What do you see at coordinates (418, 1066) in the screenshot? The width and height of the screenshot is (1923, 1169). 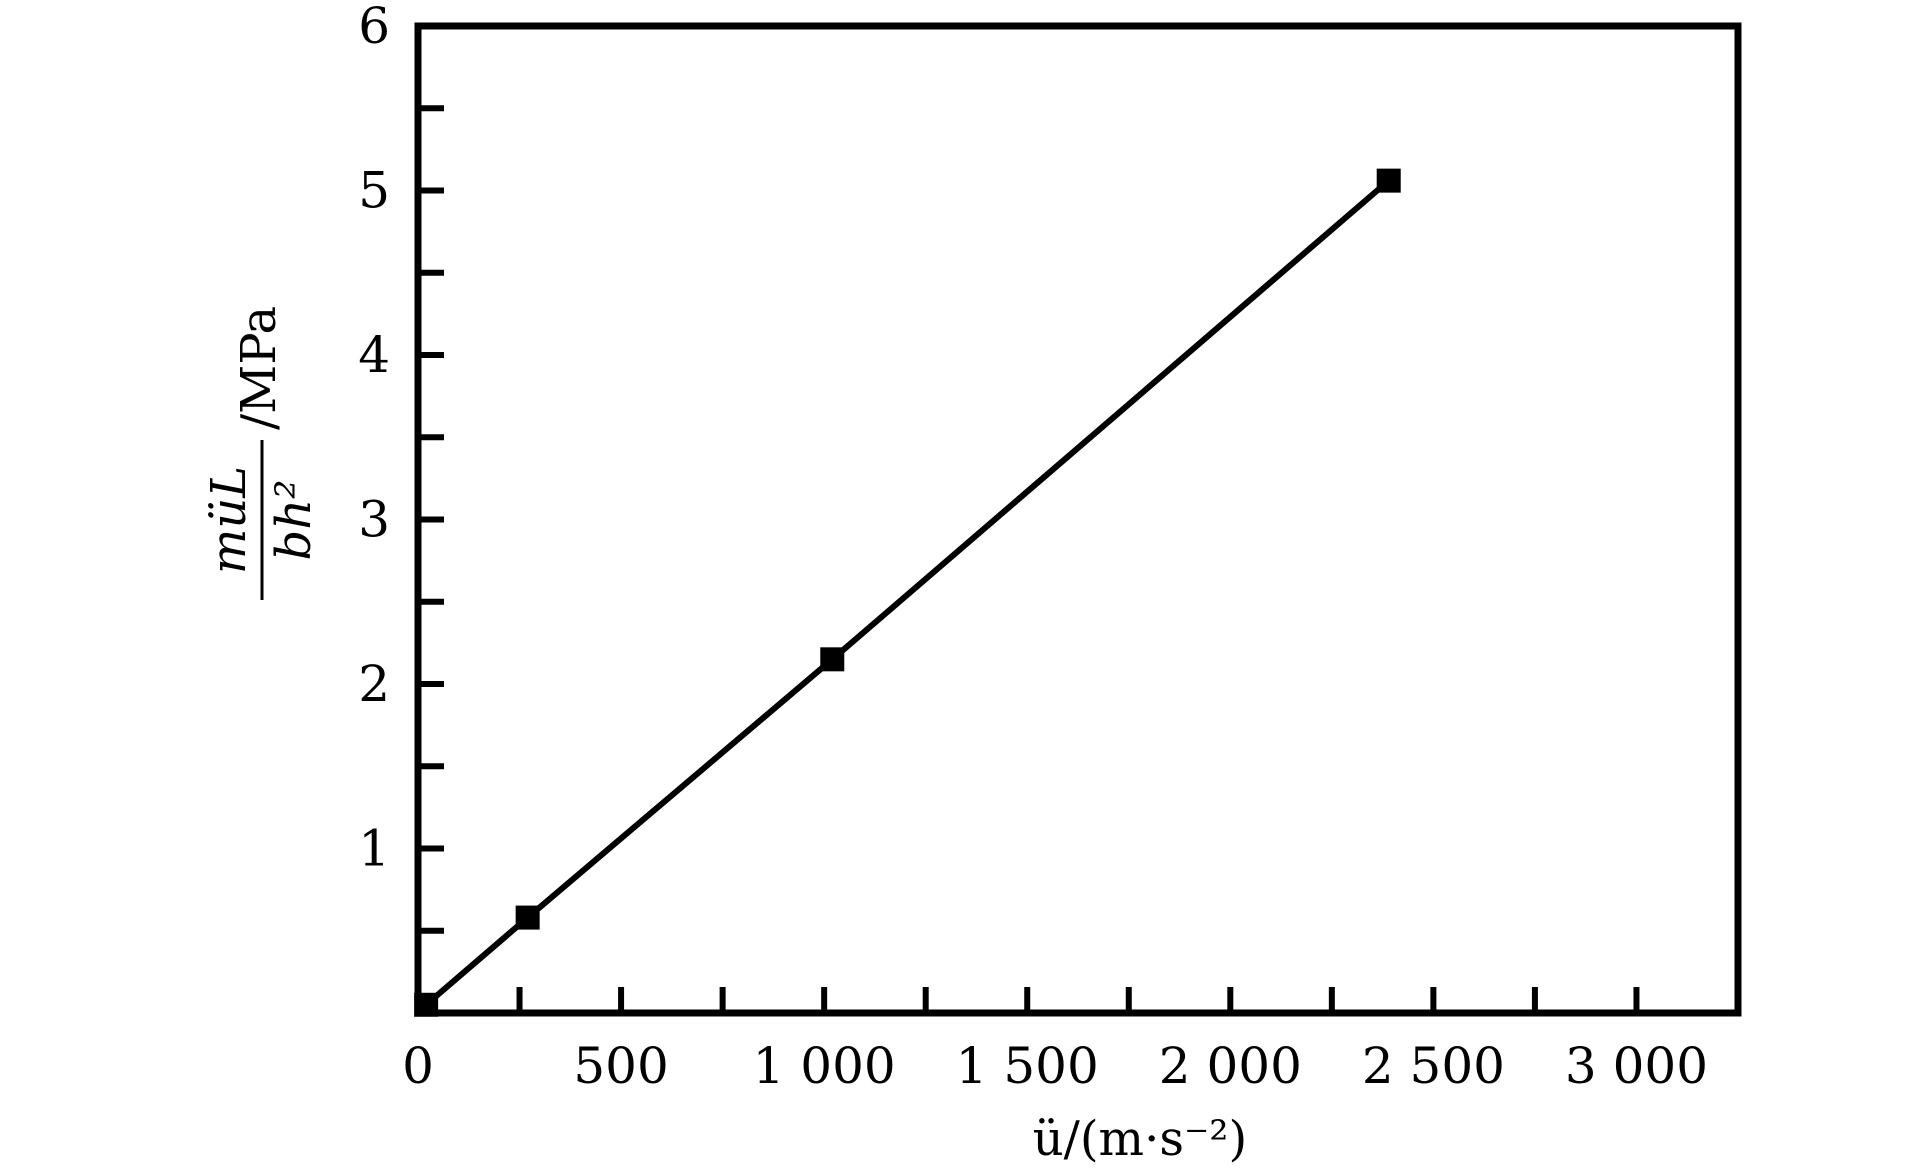 I see `x-tick-label: 0` at bounding box center [418, 1066].